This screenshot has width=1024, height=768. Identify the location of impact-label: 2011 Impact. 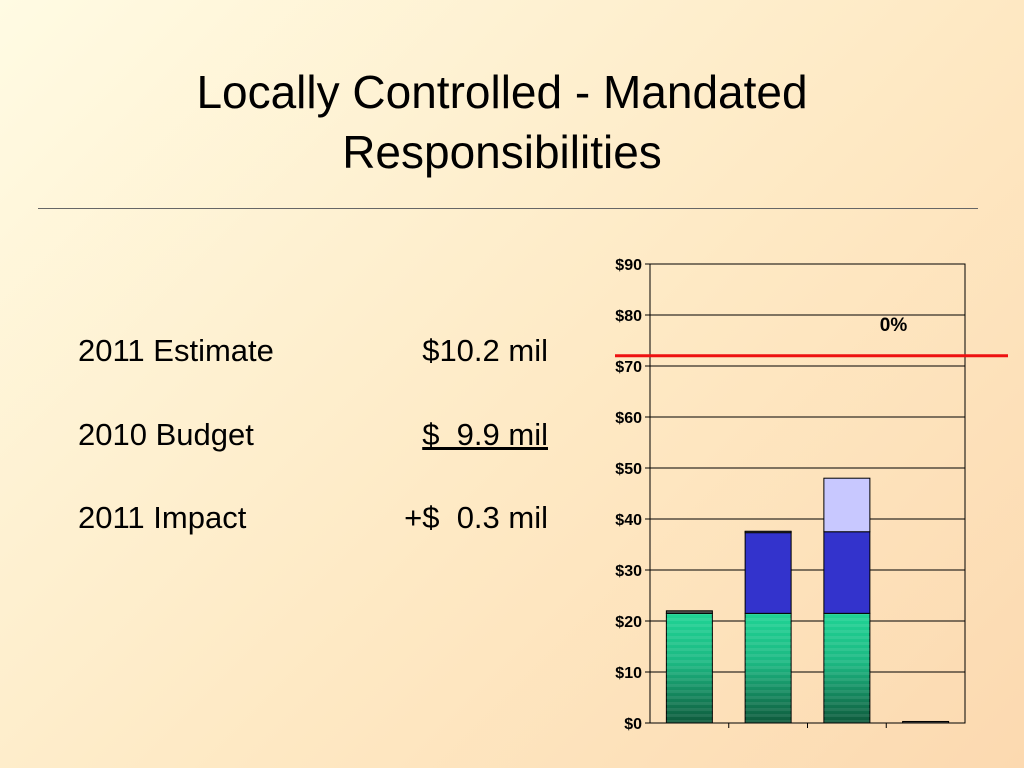
(162, 517).